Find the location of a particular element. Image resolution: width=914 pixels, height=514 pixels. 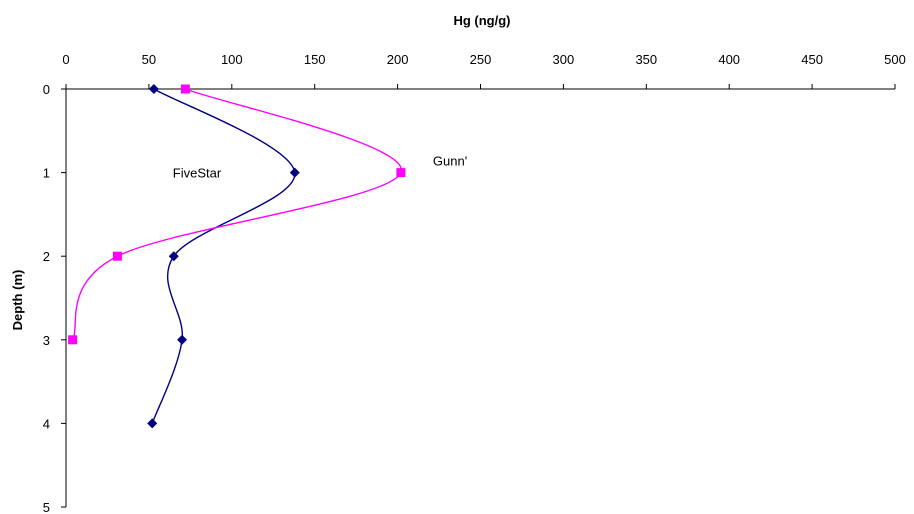

x-tick-label: 200 is located at coordinates (398, 59).